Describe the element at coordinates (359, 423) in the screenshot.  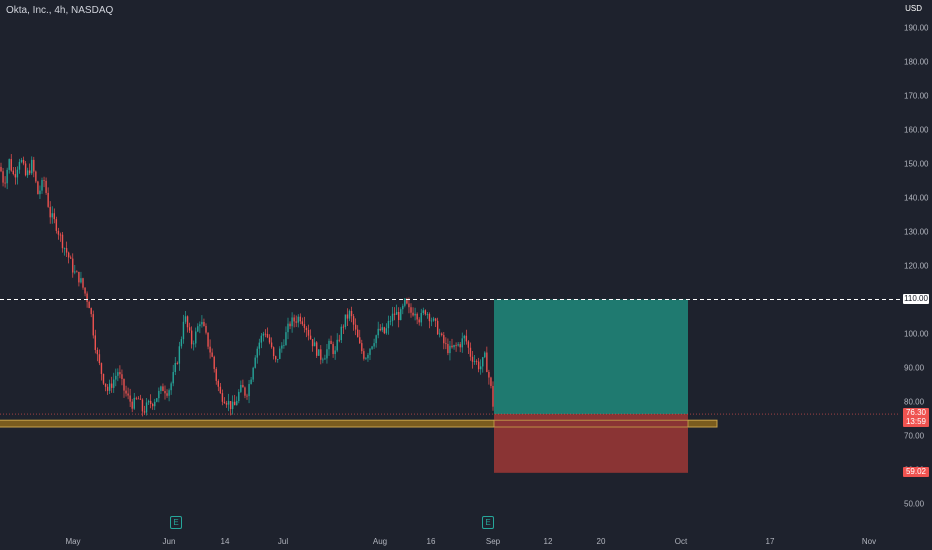
I see `support-zone` at that location.